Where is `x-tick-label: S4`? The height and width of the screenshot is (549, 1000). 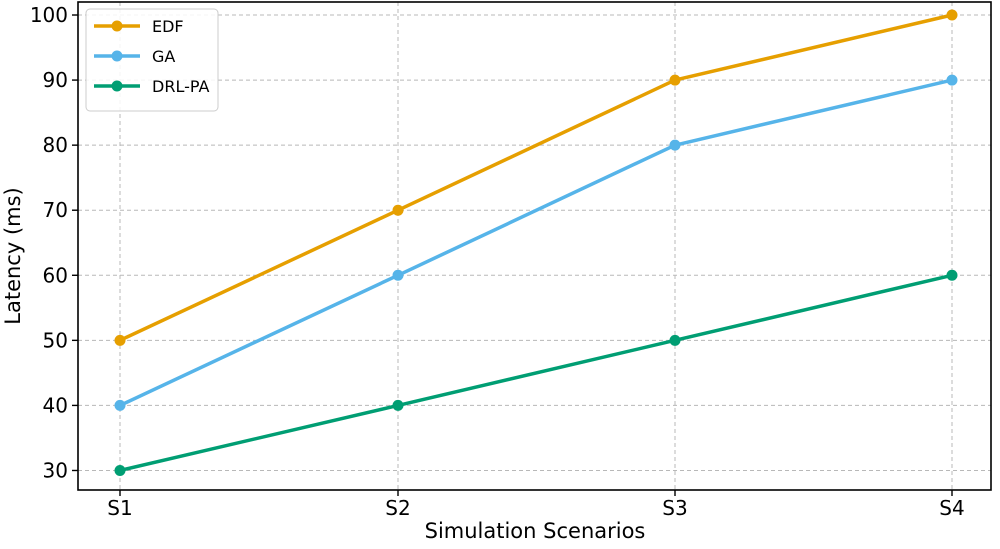 x-tick-label: S4 is located at coordinates (951, 508).